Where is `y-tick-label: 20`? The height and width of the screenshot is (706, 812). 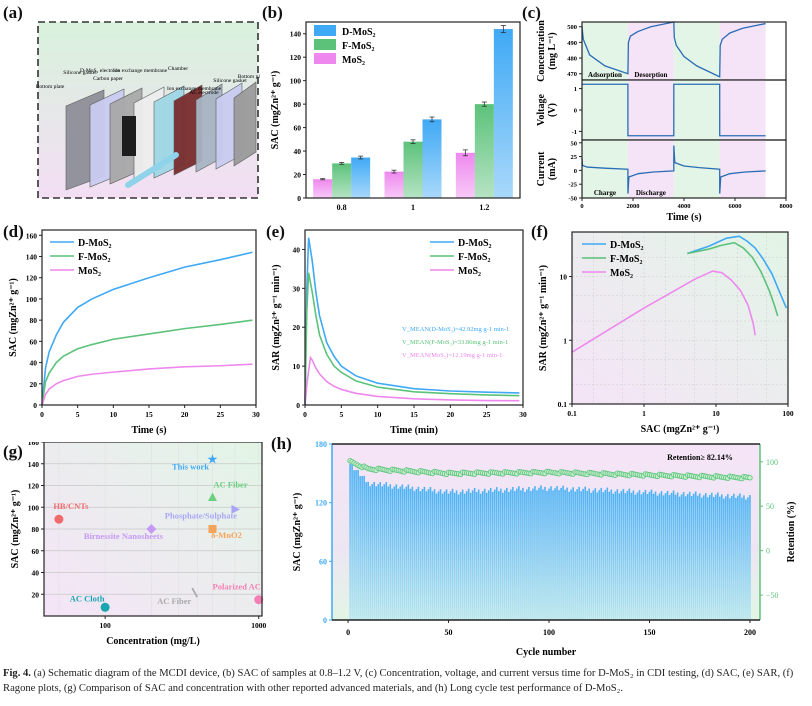 y-tick-label: 20 is located at coordinates (298, 175).